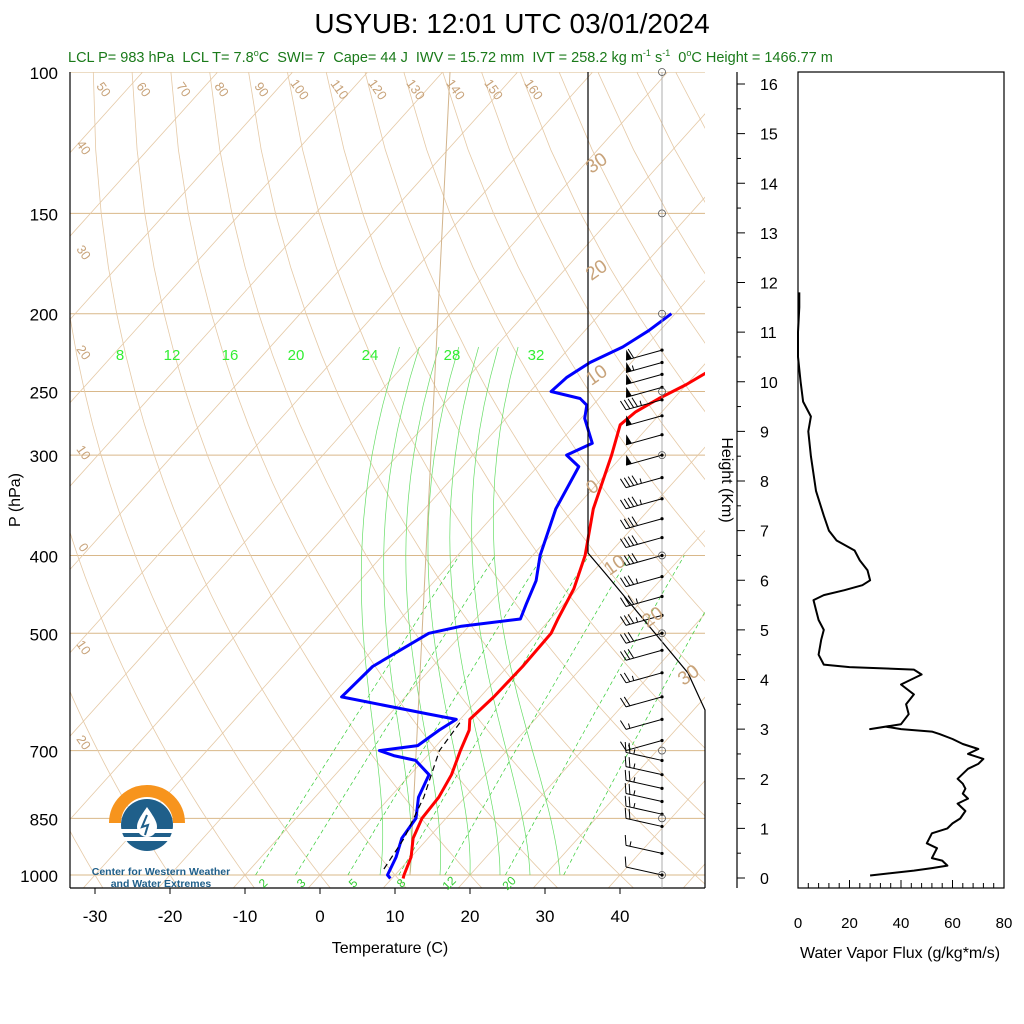 This screenshot has width=1024, height=1024. I want to click on height-tick-label: 2, so click(764, 780).